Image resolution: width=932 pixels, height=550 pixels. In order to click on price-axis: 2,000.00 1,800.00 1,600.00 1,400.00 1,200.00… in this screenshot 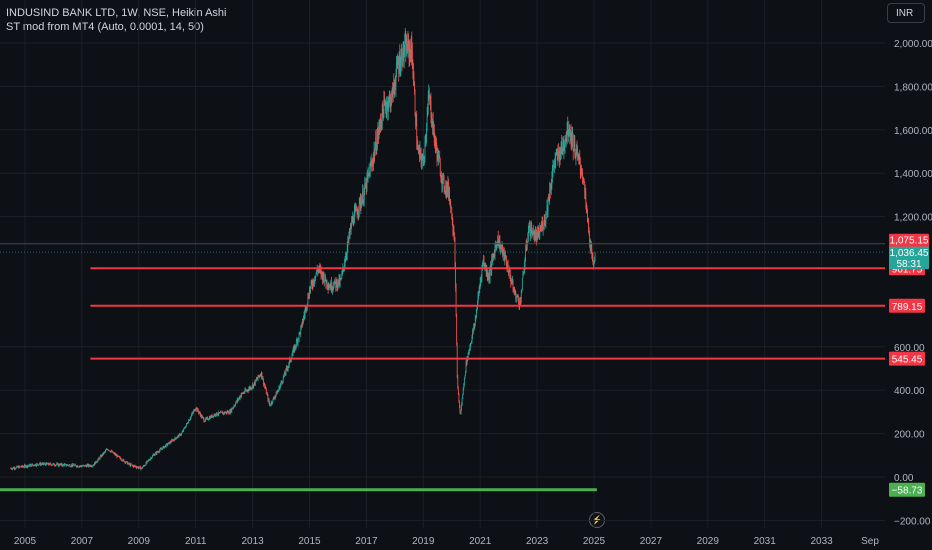, I will do `click(913, 283)`.